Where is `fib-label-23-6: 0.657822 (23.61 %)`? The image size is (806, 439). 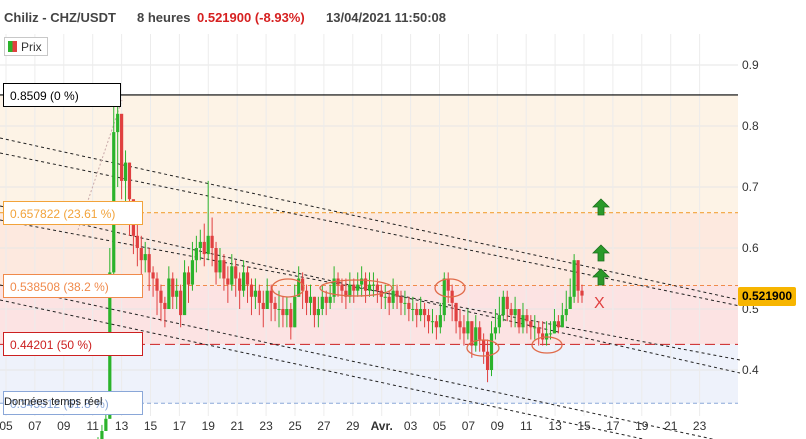
fib-label-23-6: 0.657822 (23.61 %) is located at coordinates (73, 212).